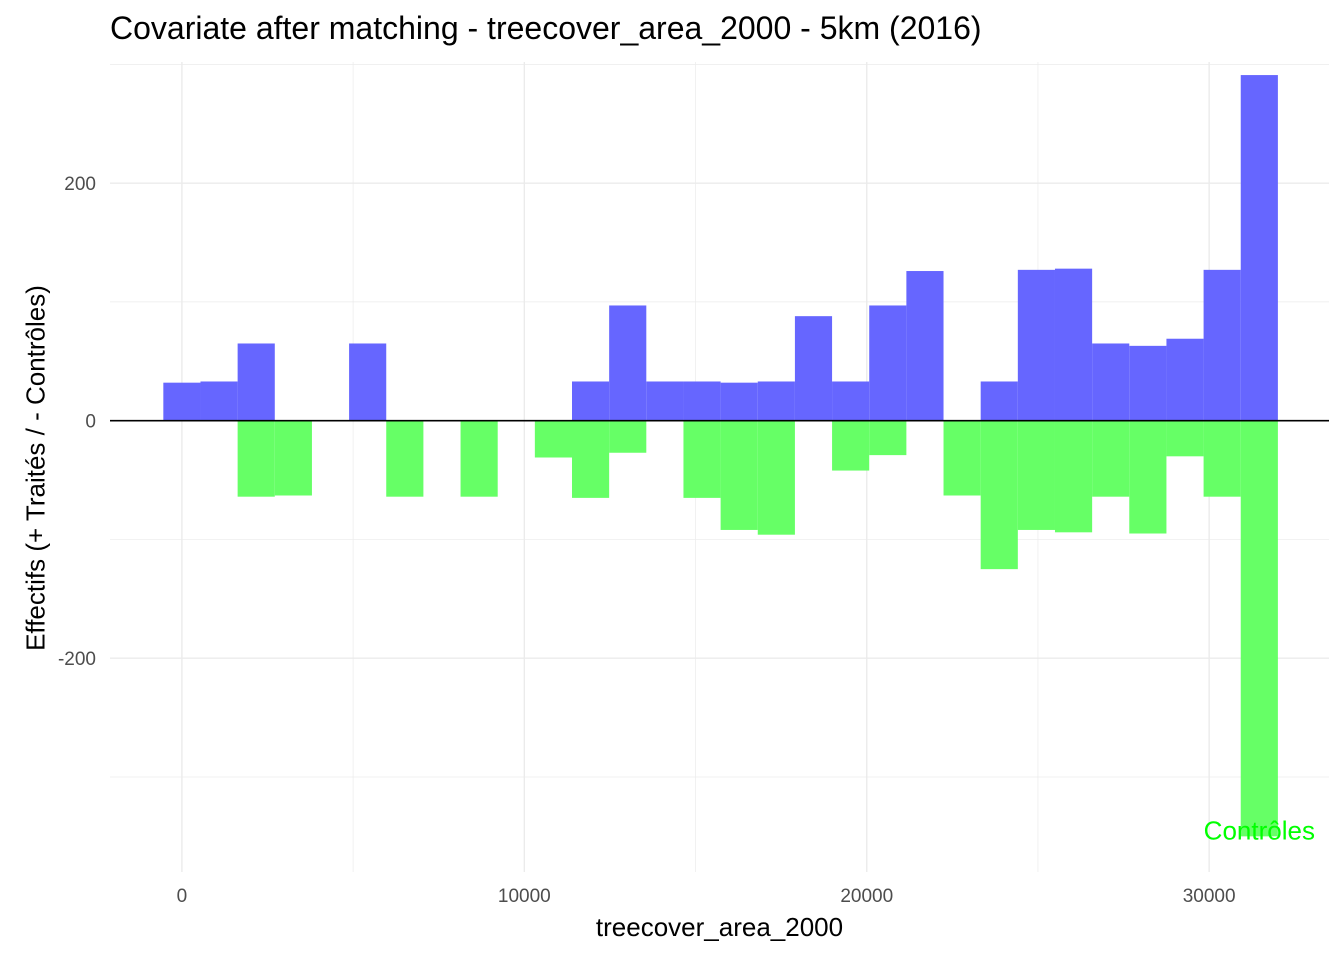  What do you see at coordinates (80, 184) in the screenshot?
I see `y-tick-label: 200` at bounding box center [80, 184].